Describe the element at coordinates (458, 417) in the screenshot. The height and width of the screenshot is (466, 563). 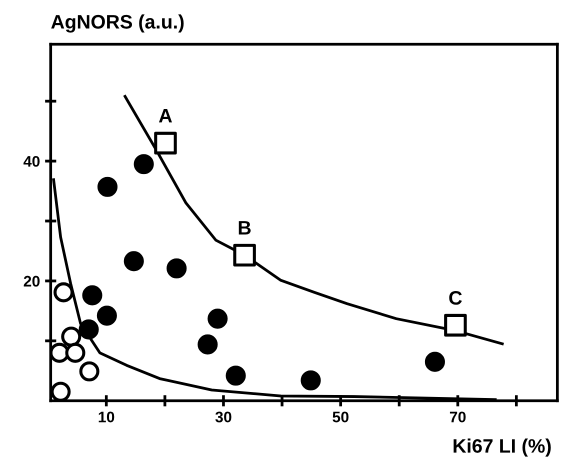
I see `x-tick-label: 70` at that location.